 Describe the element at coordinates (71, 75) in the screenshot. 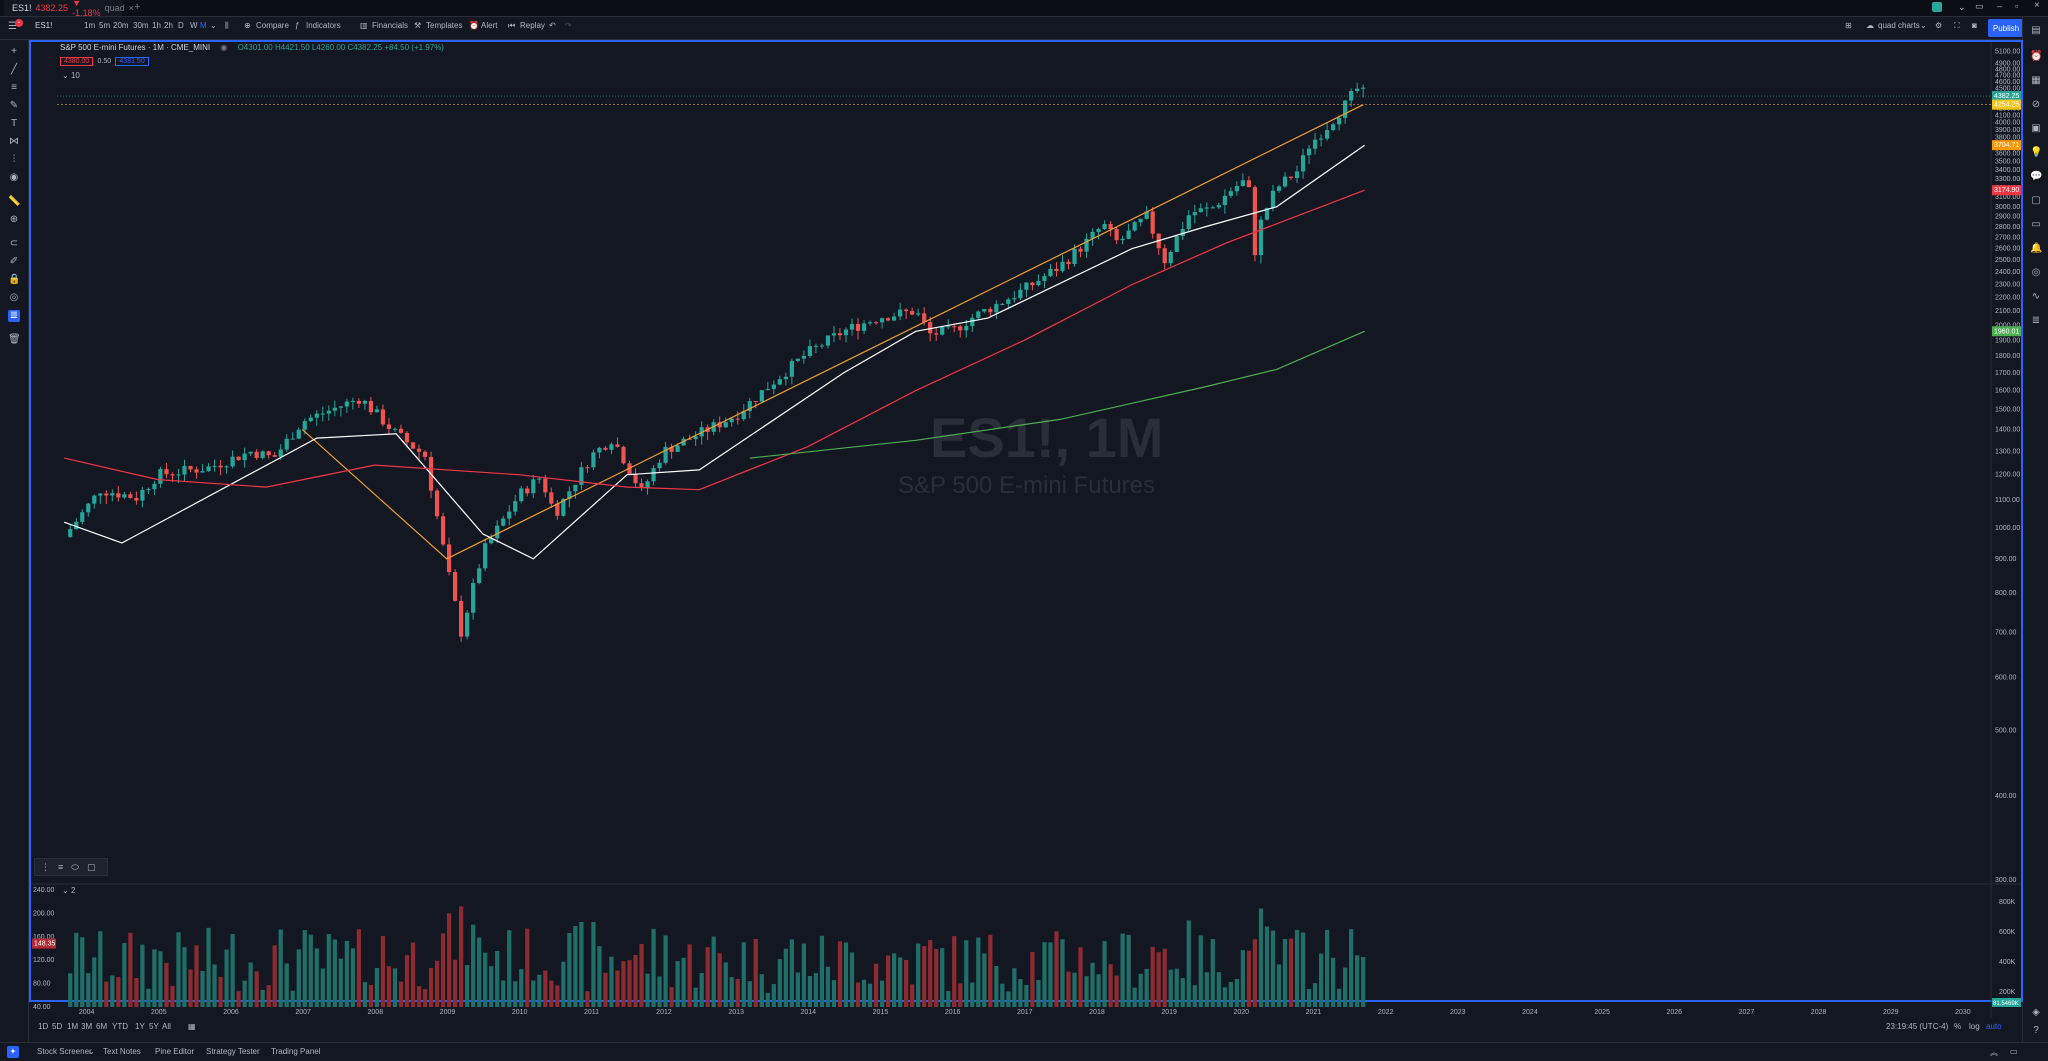

I see `indicators-toggle: ⌄ 10` at that location.